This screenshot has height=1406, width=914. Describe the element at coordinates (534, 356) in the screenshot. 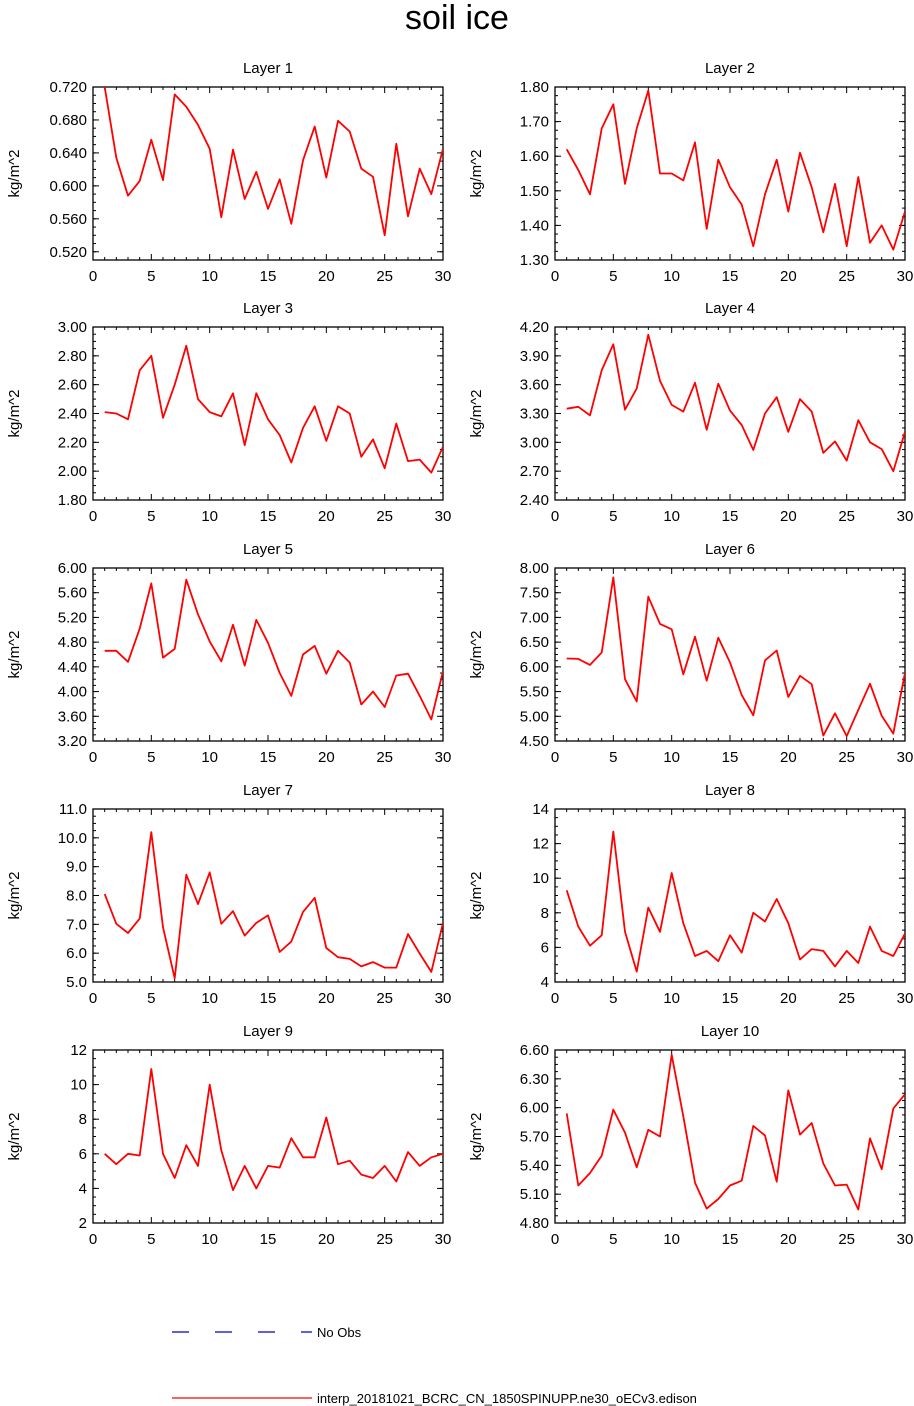

I see `y-tick-label: 3.90` at that location.